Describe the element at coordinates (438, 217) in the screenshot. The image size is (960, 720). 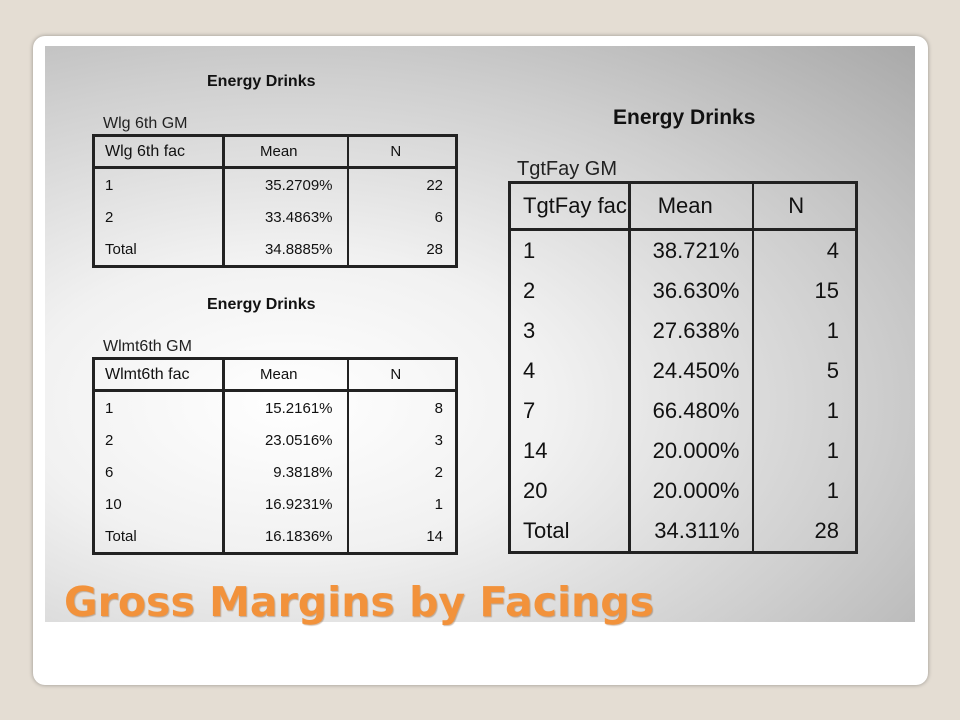
I see `n-cell: 6` at that location.